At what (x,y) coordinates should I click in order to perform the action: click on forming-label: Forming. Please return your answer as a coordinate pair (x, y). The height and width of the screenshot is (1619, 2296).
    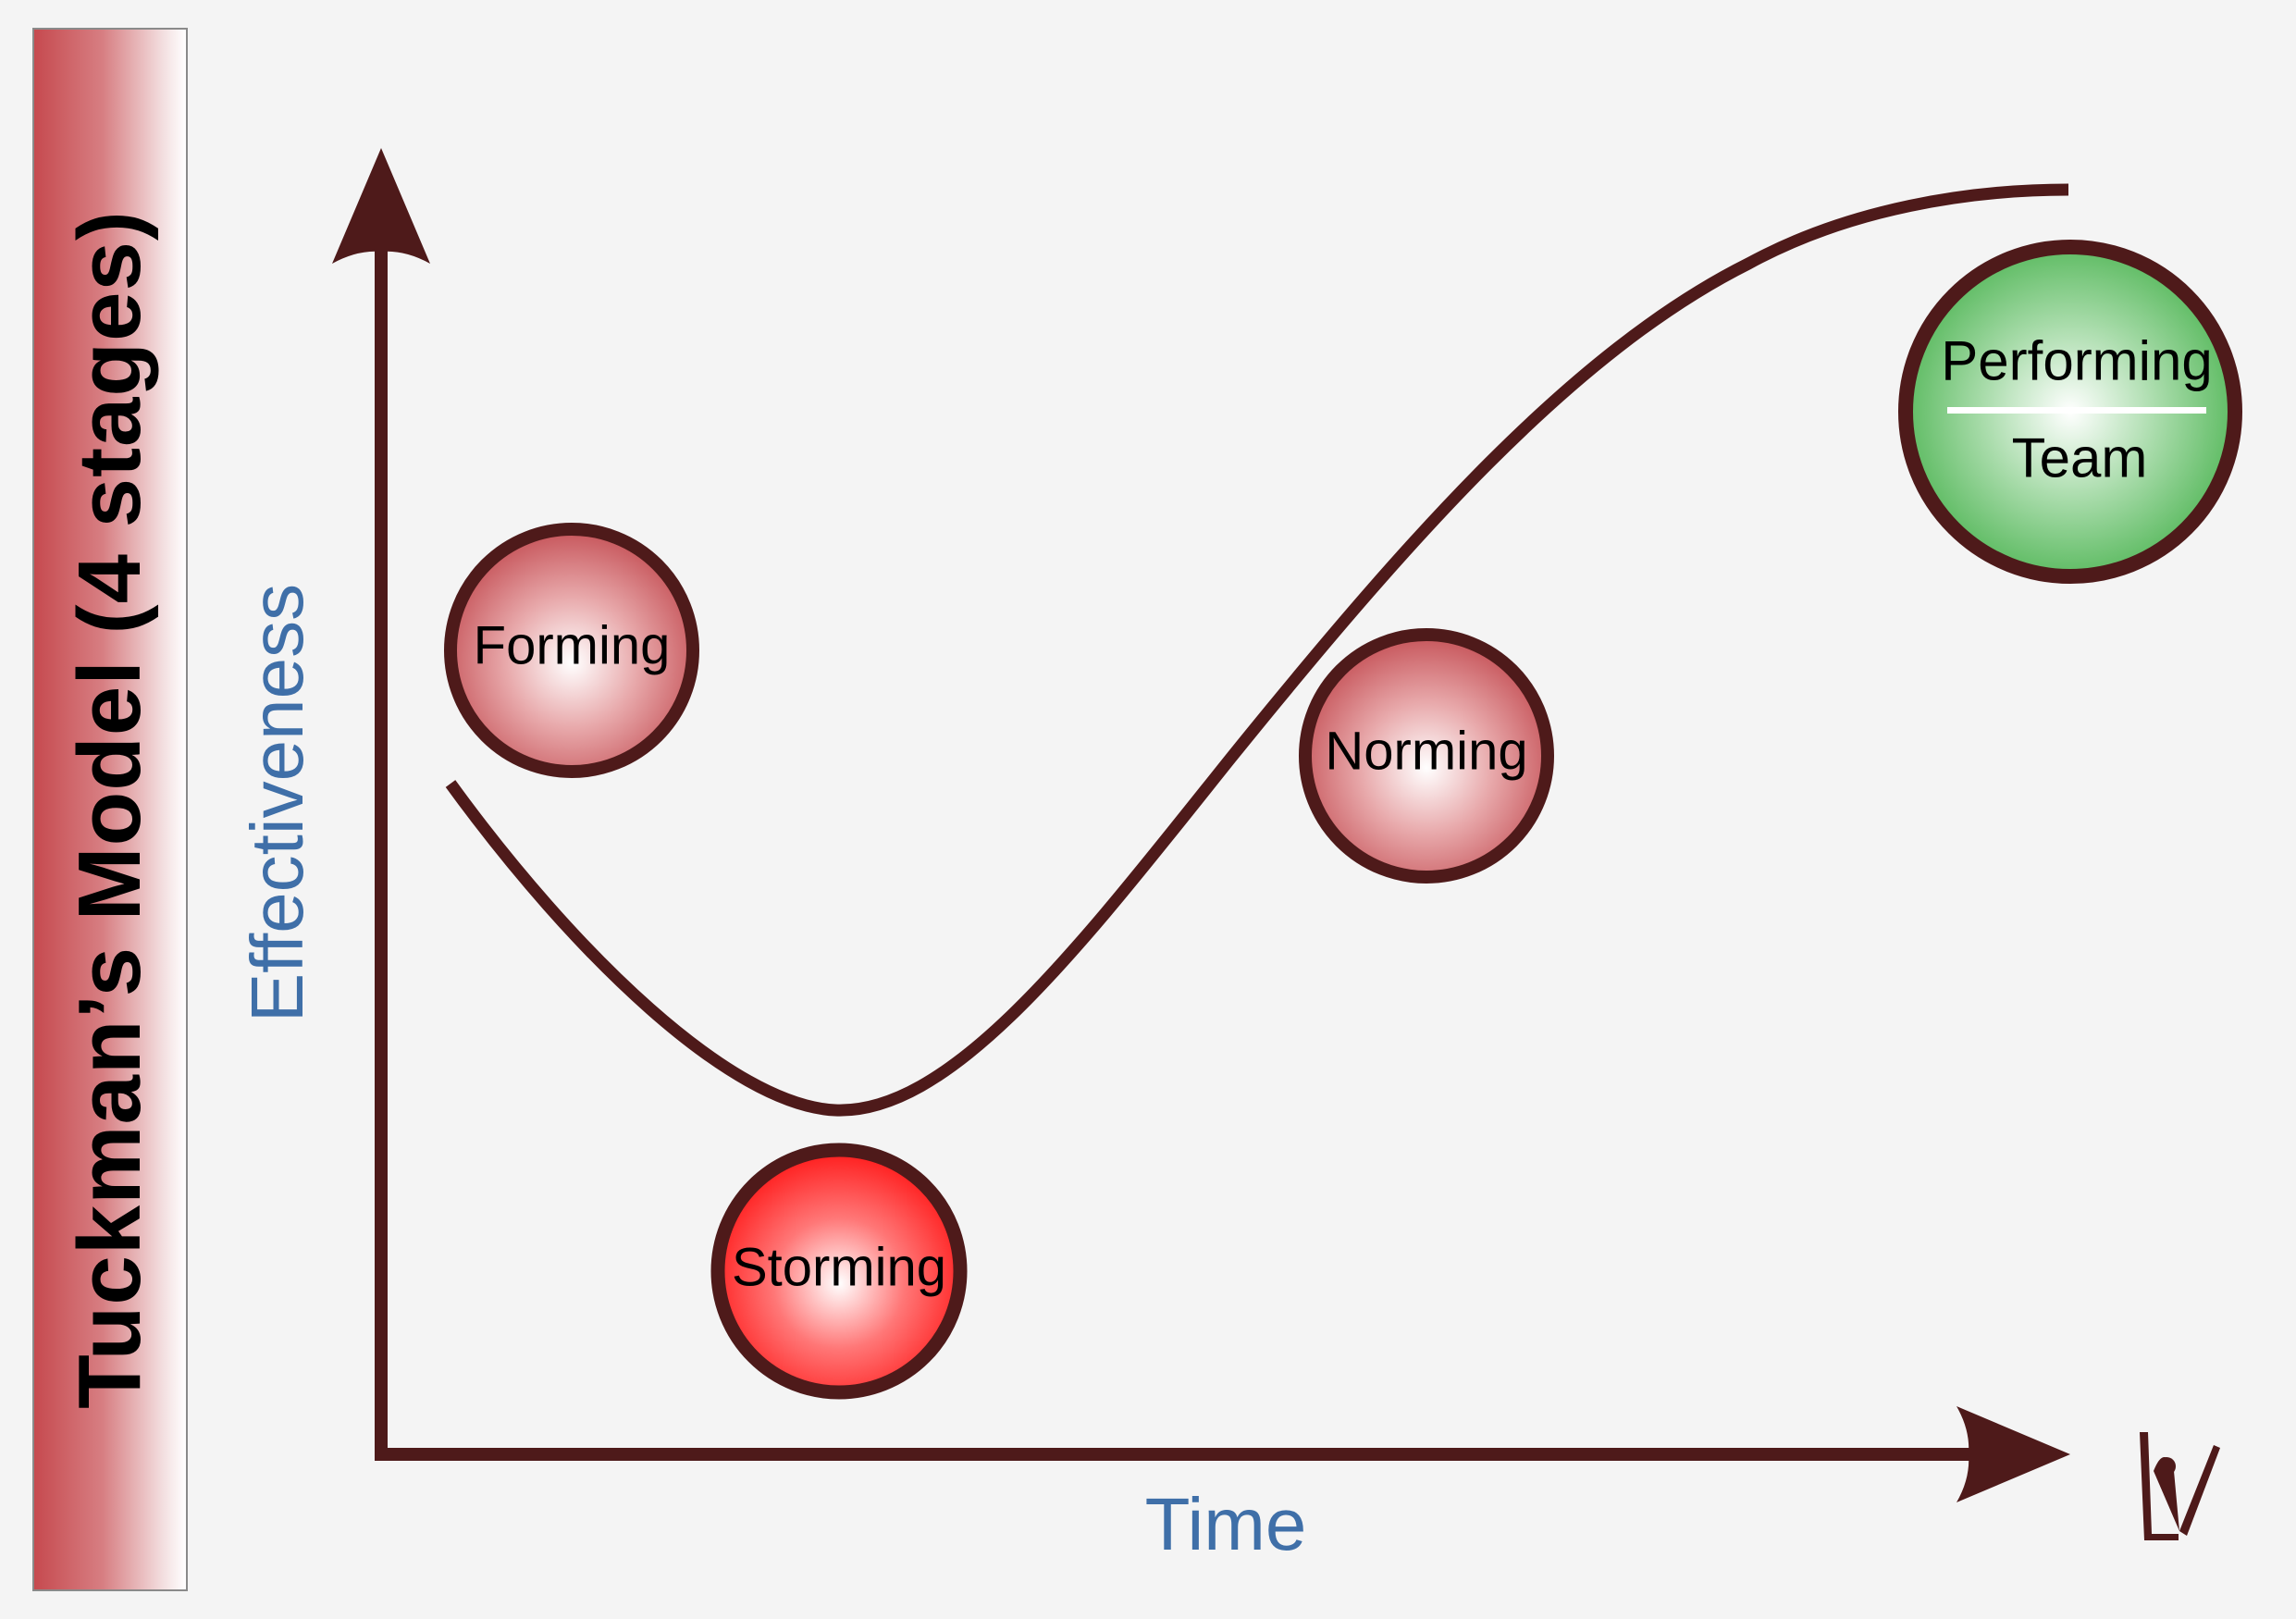
    Looking at the image, I should click on (572, 645).